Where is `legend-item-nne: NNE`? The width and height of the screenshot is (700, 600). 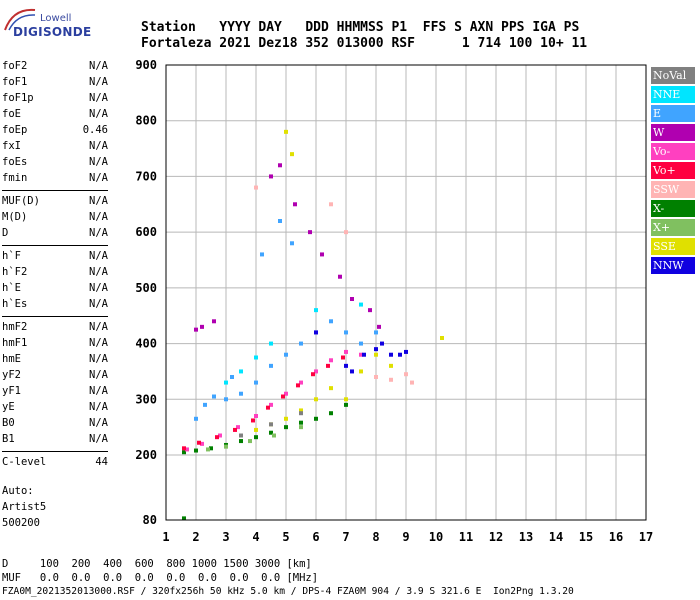
legend-item-nne: NNE is located at coordinates (673, 94).